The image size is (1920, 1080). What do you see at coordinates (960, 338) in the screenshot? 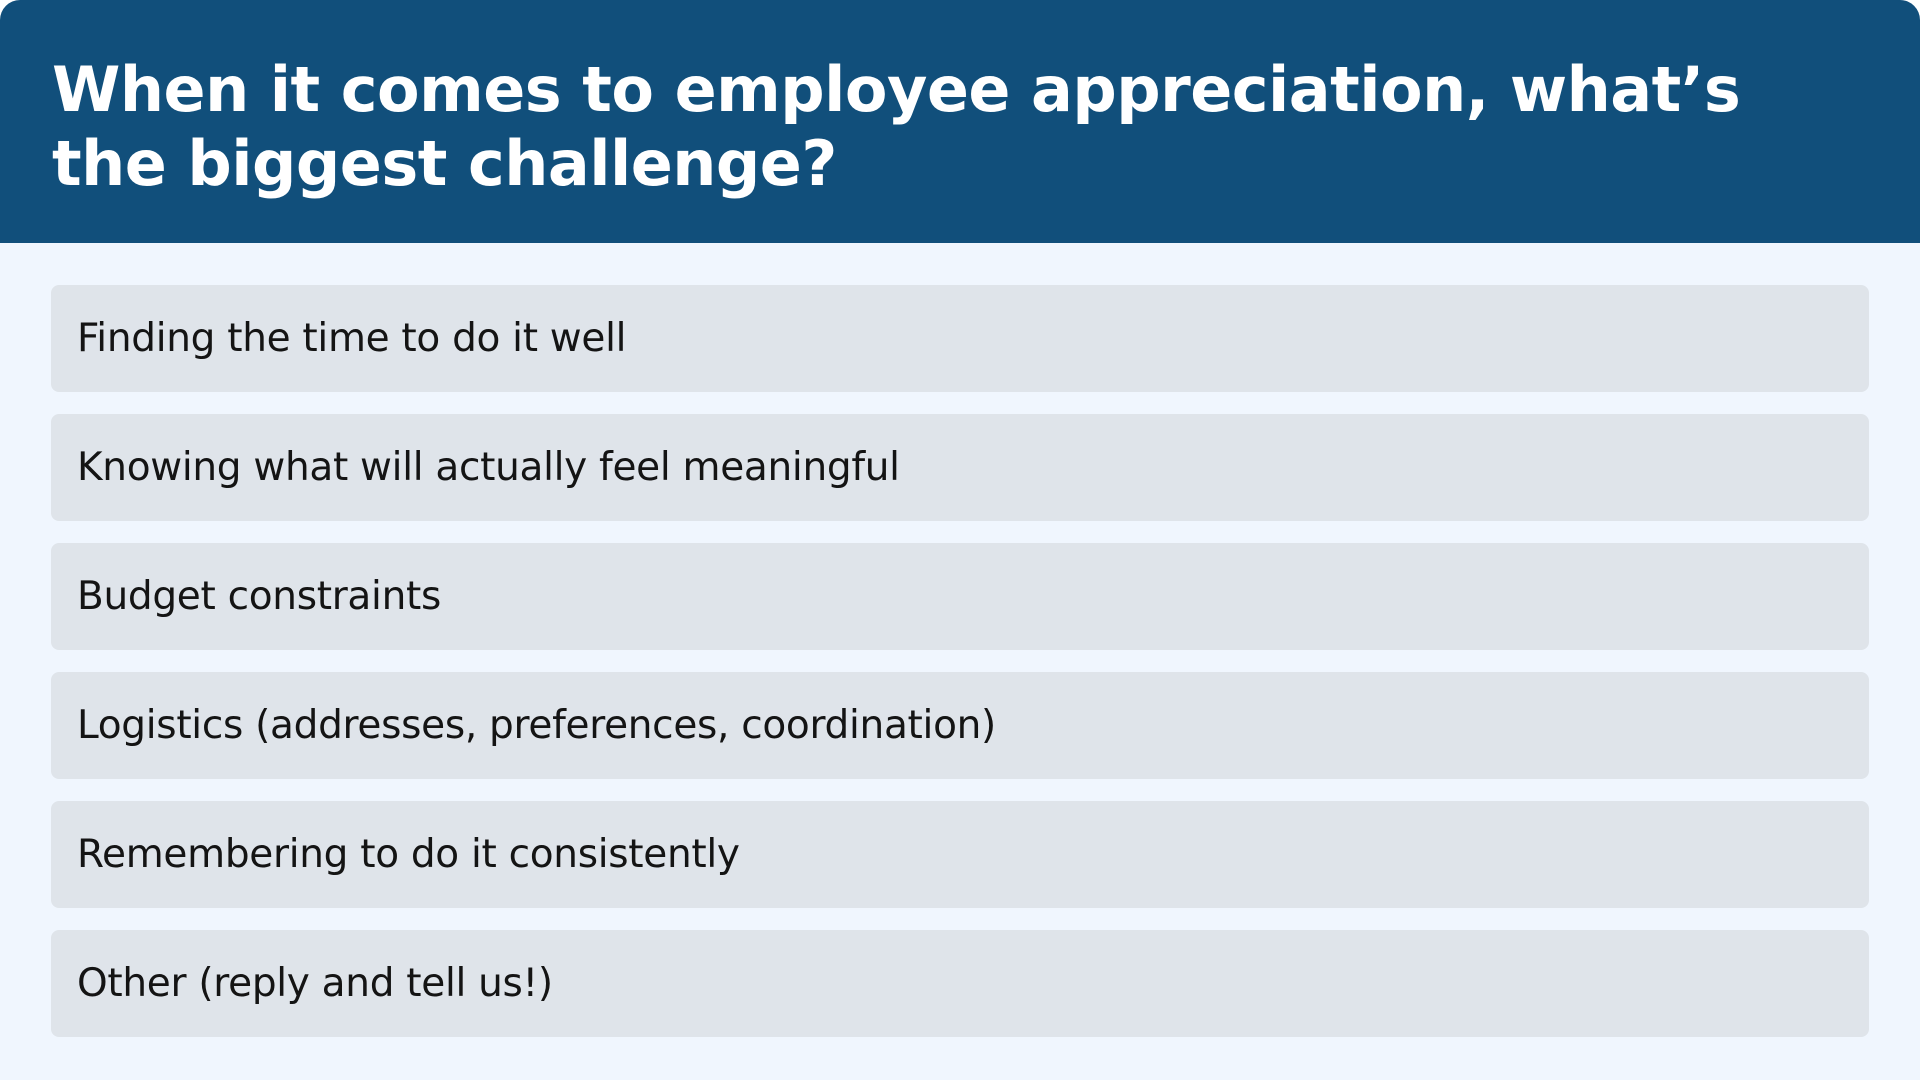
I see `poll-option-time: Finding the time to do it well` at bounding box center [960, 338].